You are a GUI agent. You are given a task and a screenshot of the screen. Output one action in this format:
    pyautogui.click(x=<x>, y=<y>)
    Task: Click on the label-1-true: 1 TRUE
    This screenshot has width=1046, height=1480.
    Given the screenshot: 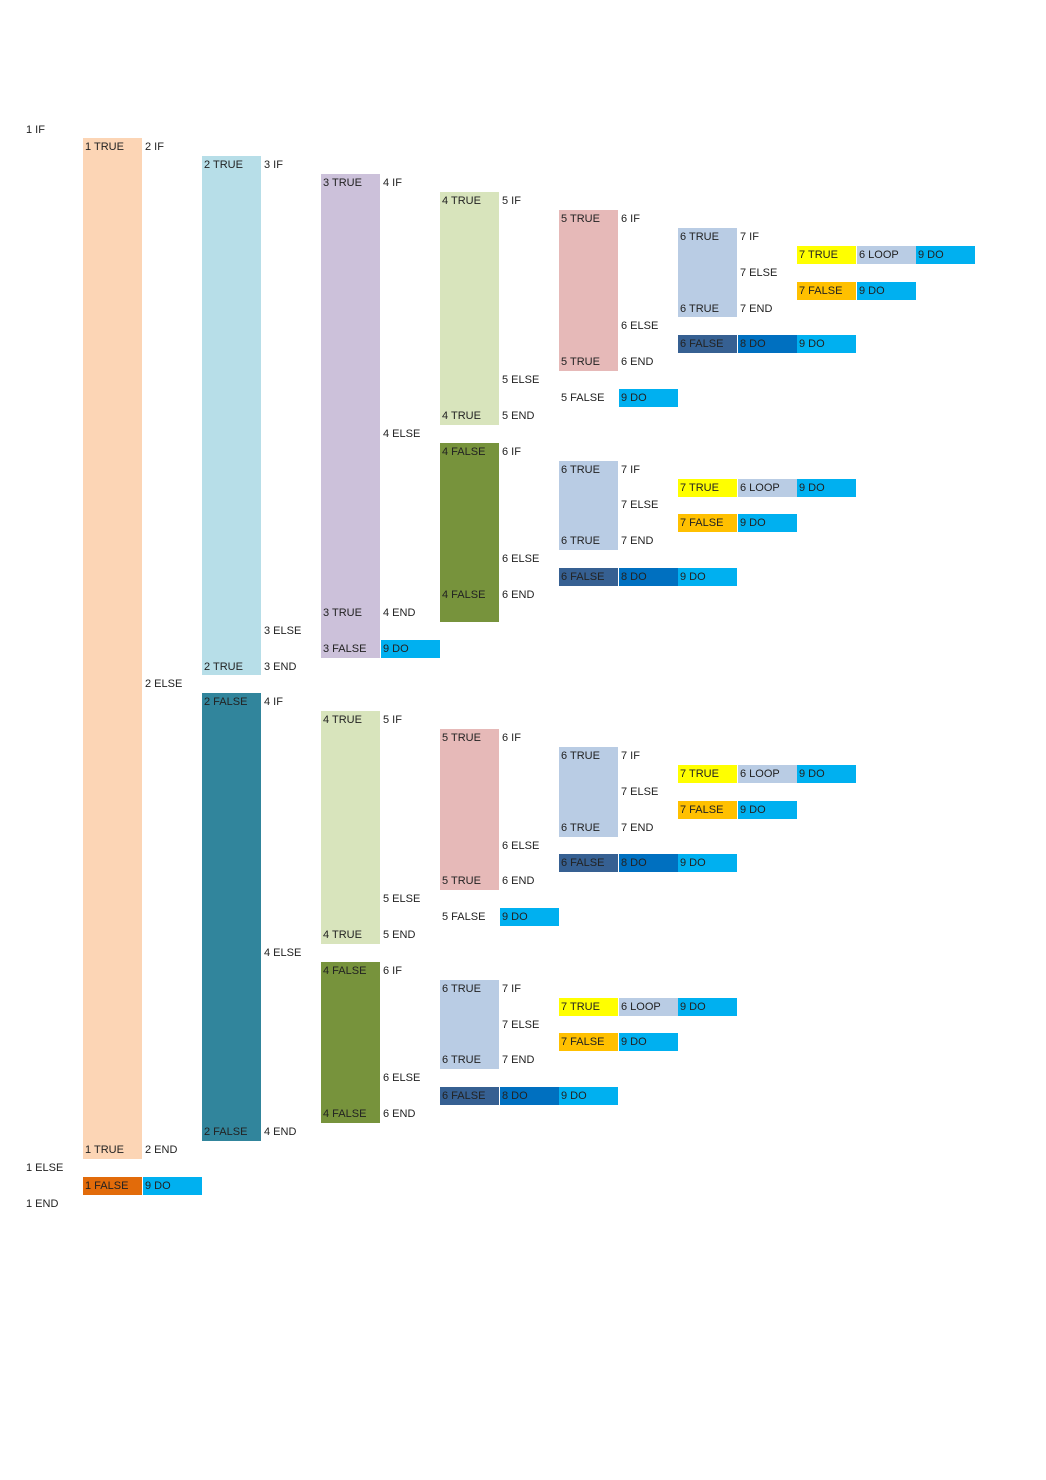 What is the action you would take?
    pyautogui.click(x=104, y=147)
    